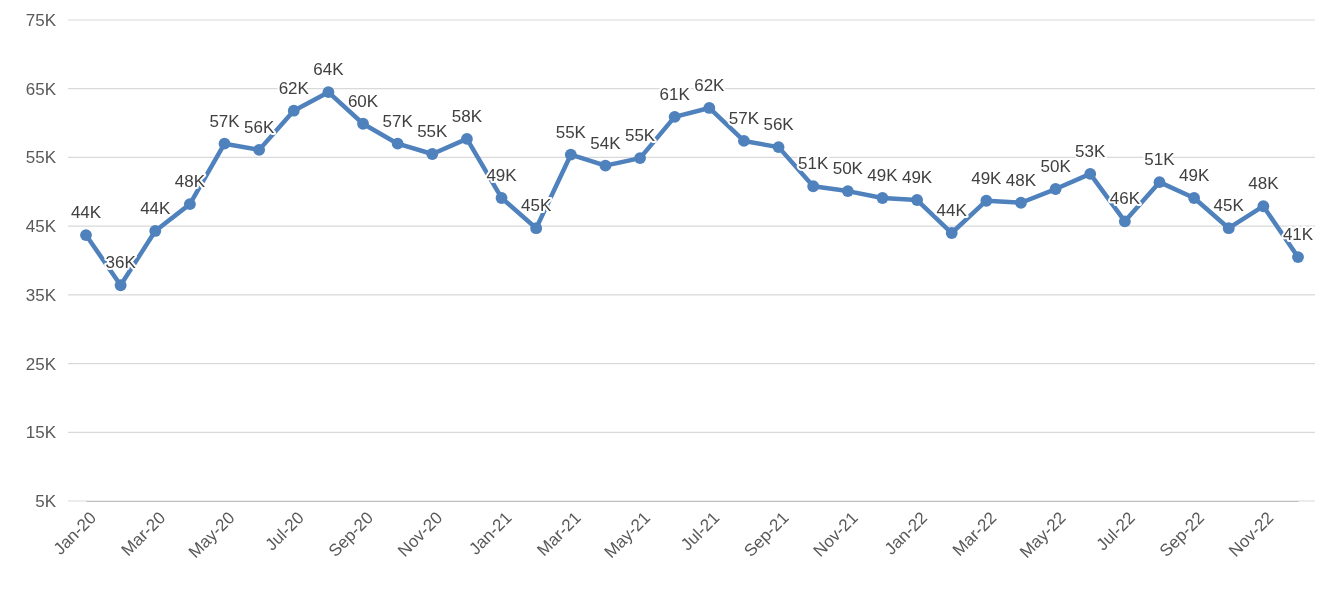 This screenshot has height=589, width=1327. I want to click on y-tick-label: 45K, so click(41, 227).